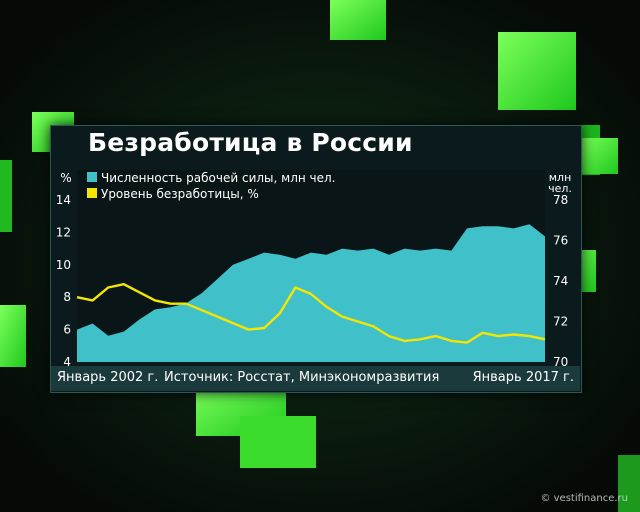  Describe the element at coordinates (67, 297) in the screenshot. I see `y-left-tick-label: 8` at that location.